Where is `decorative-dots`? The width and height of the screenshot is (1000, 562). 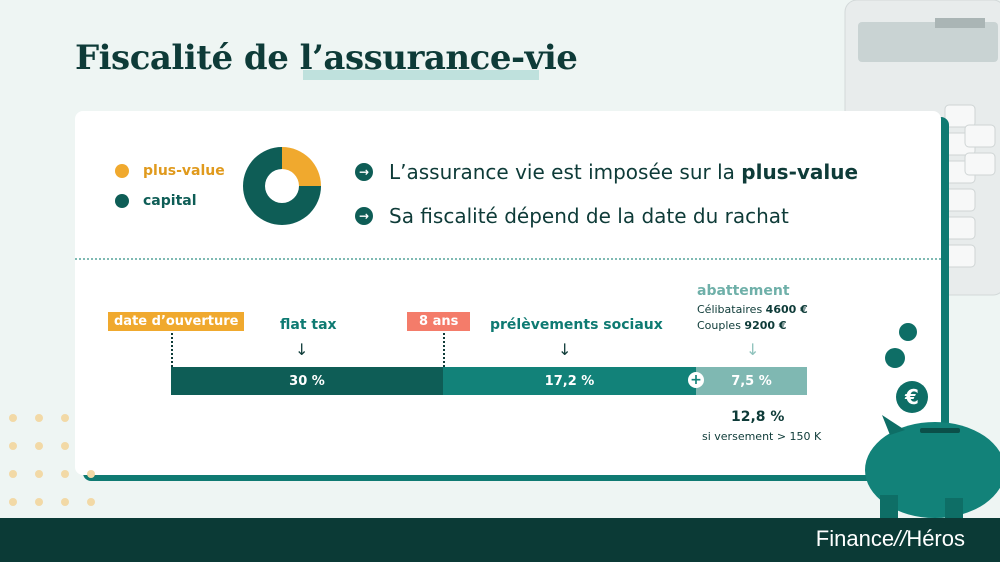
decorative-dots is located at coordinates (52, 460).